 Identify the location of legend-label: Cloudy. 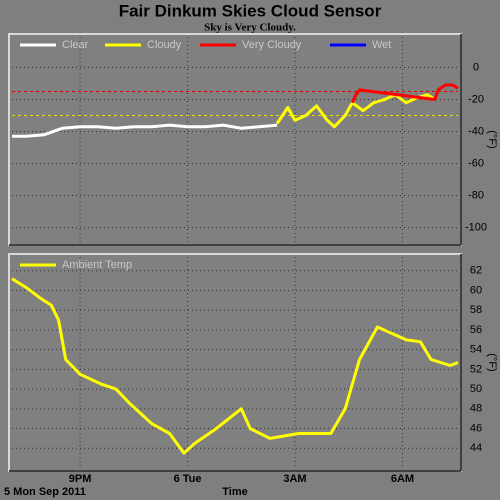
(164, 45).